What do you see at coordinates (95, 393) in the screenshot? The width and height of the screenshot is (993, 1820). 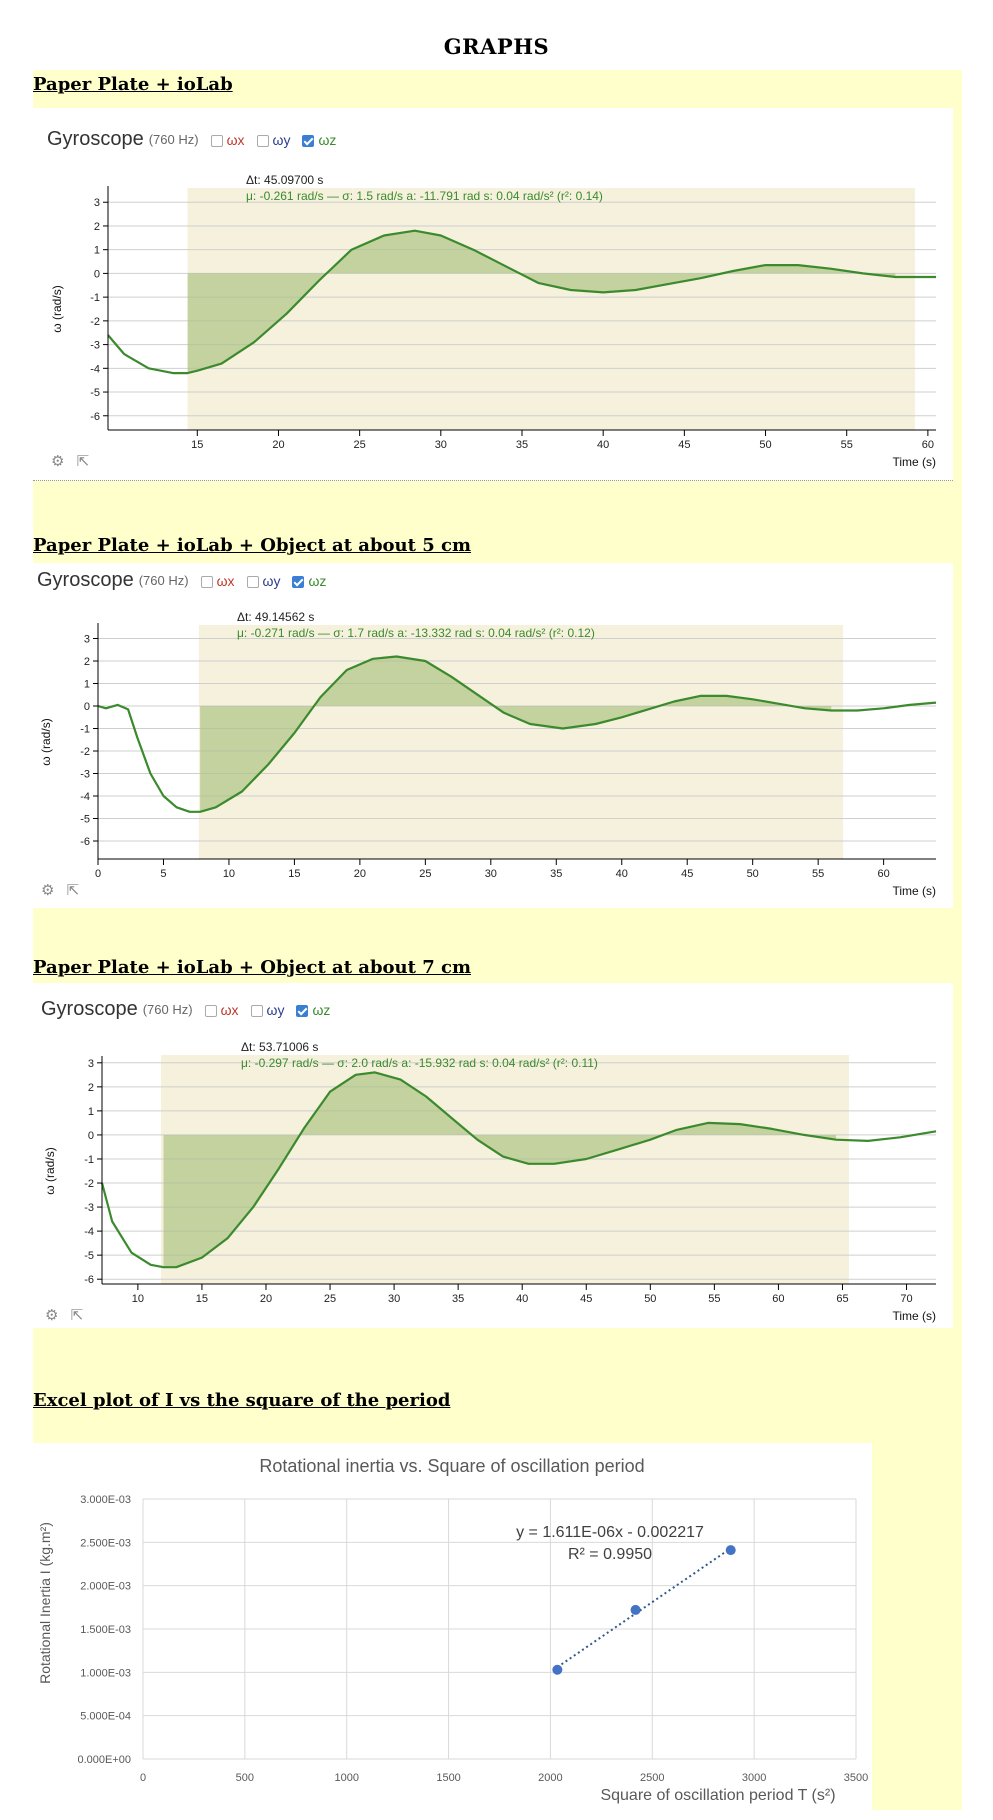 I see `y-tick-label: -5` at bounding box center [95, 393].